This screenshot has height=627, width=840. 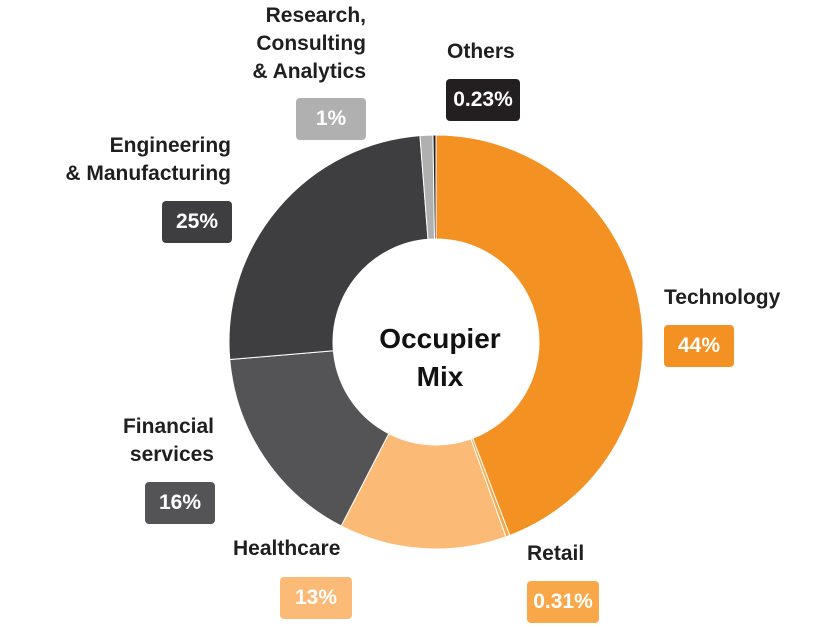 I want to click on chart-center-title: Occupier Mix, so click(x=440, y=357).